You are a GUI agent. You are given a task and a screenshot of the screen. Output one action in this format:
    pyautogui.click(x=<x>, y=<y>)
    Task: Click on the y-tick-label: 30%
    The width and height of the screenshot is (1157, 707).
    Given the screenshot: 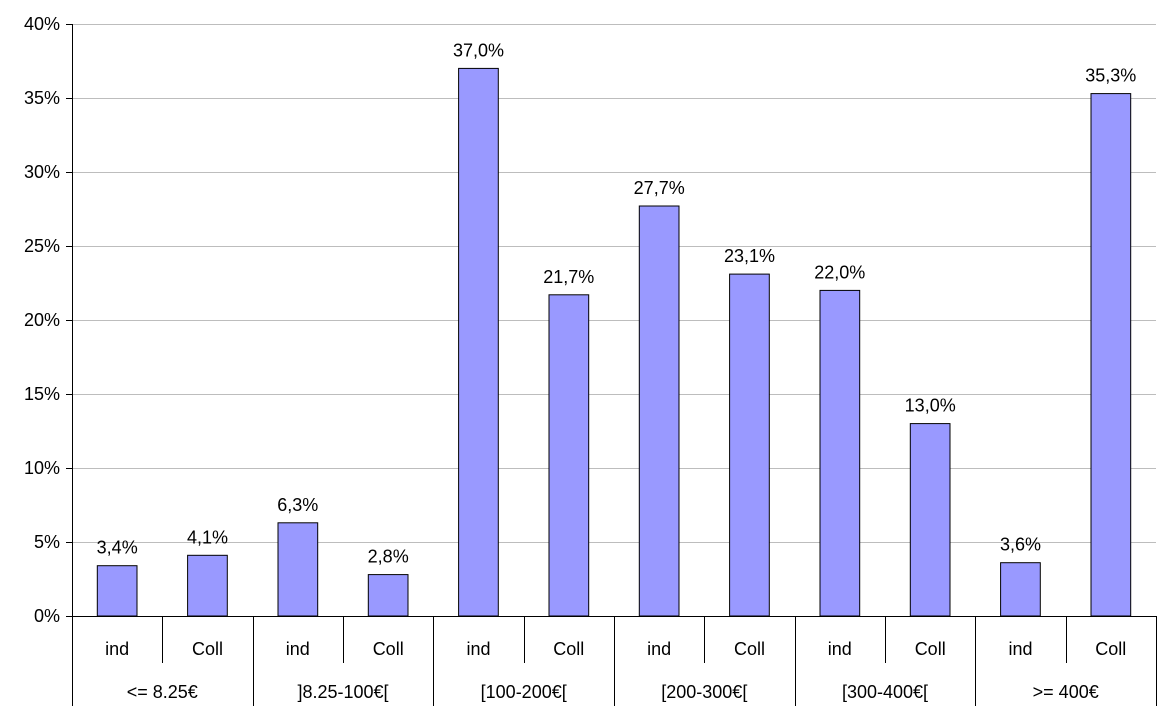 What is the action you would take?
    pyautogui.click(x=42, y=172)
    